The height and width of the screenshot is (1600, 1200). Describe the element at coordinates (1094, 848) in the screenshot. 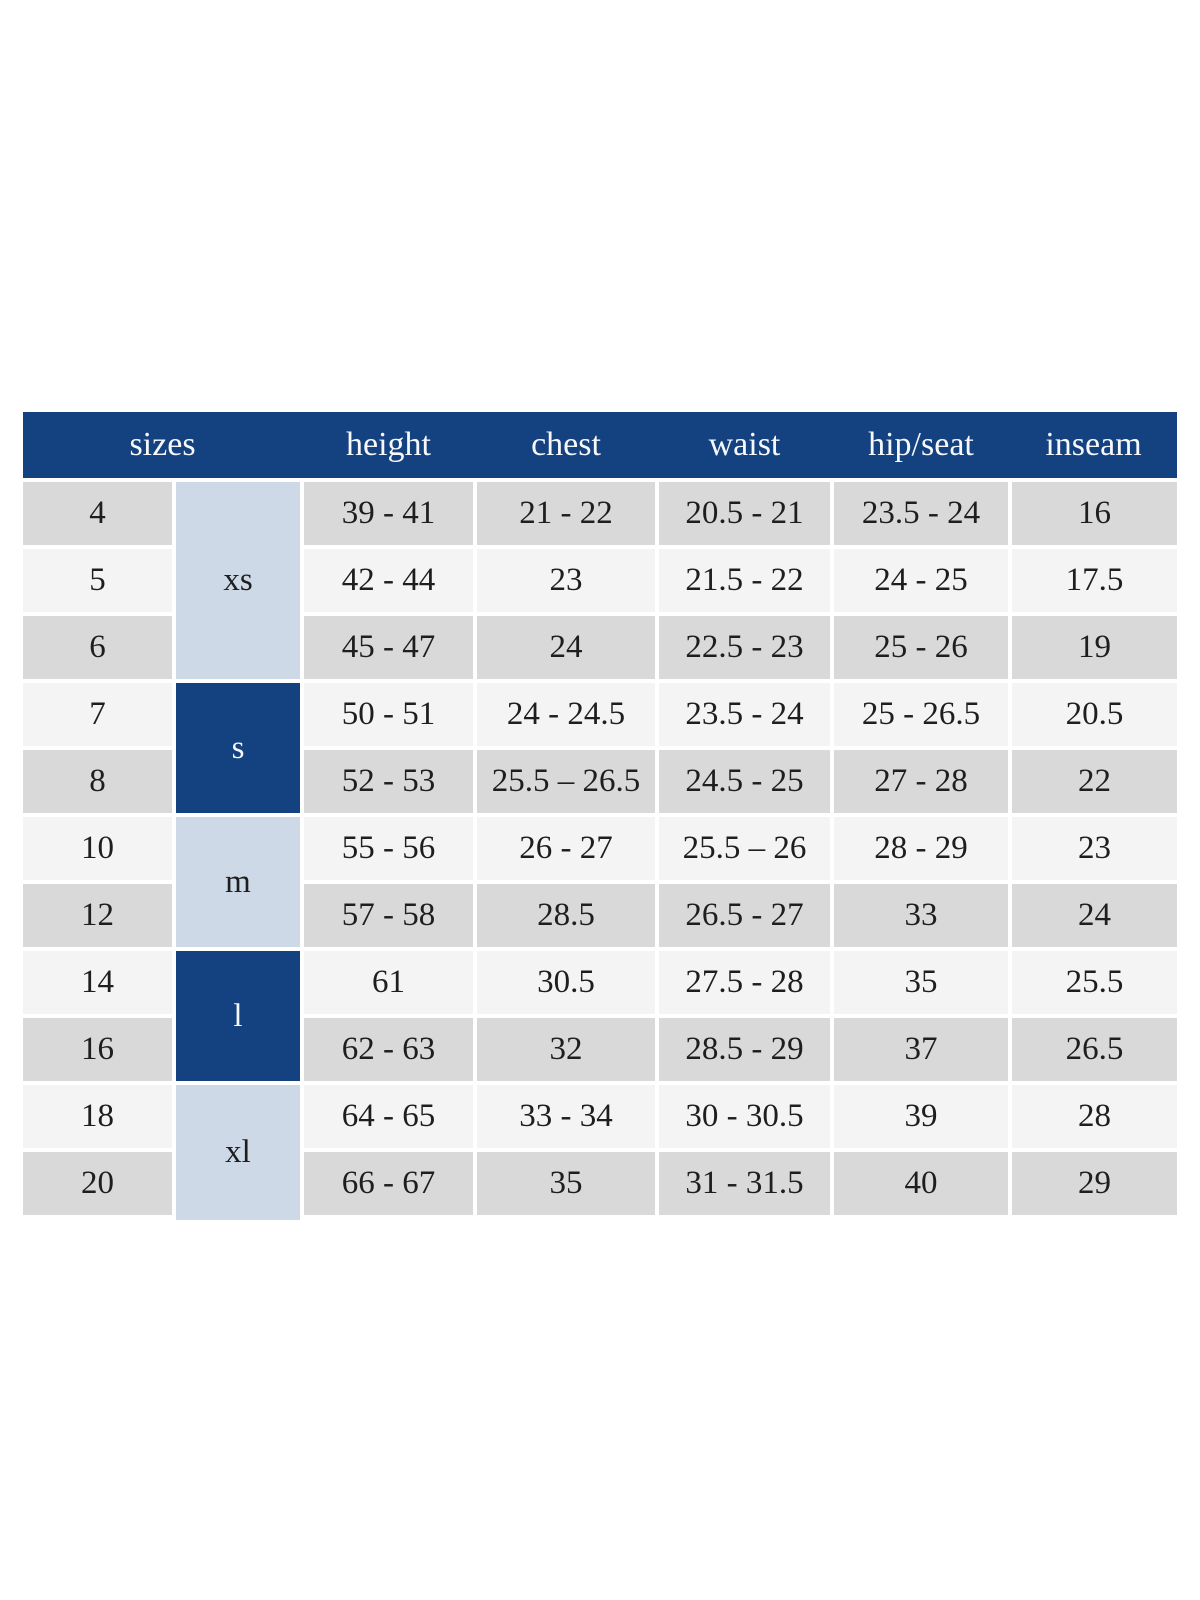

I see `inseam-cell: 23` at that location.